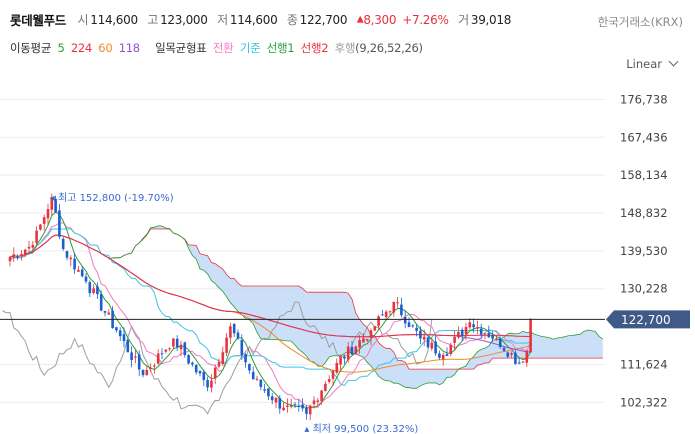 Image resolution: width=695 pixels, height=434 pixels. What do you see at coordinates (644, 137) in the screenshot?
I see `y-tick-label: 167,436` at bounding box center [644, 137].